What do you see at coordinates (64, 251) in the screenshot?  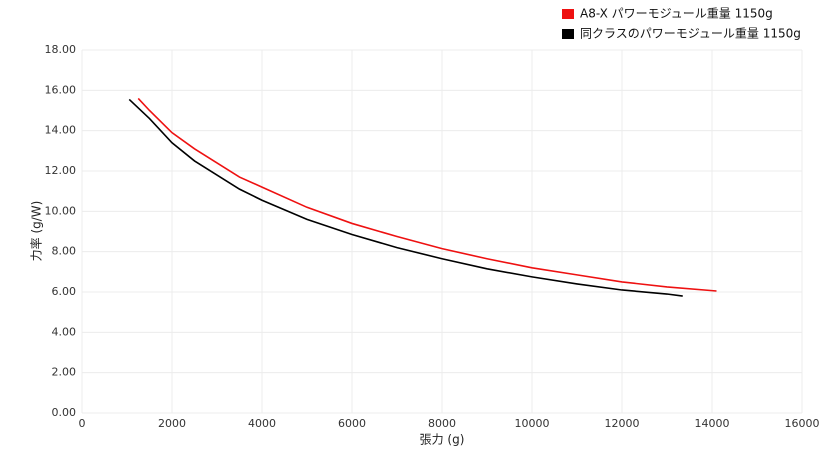 I see `y-tick-label: 8.00` at bounding box center [64, 251].